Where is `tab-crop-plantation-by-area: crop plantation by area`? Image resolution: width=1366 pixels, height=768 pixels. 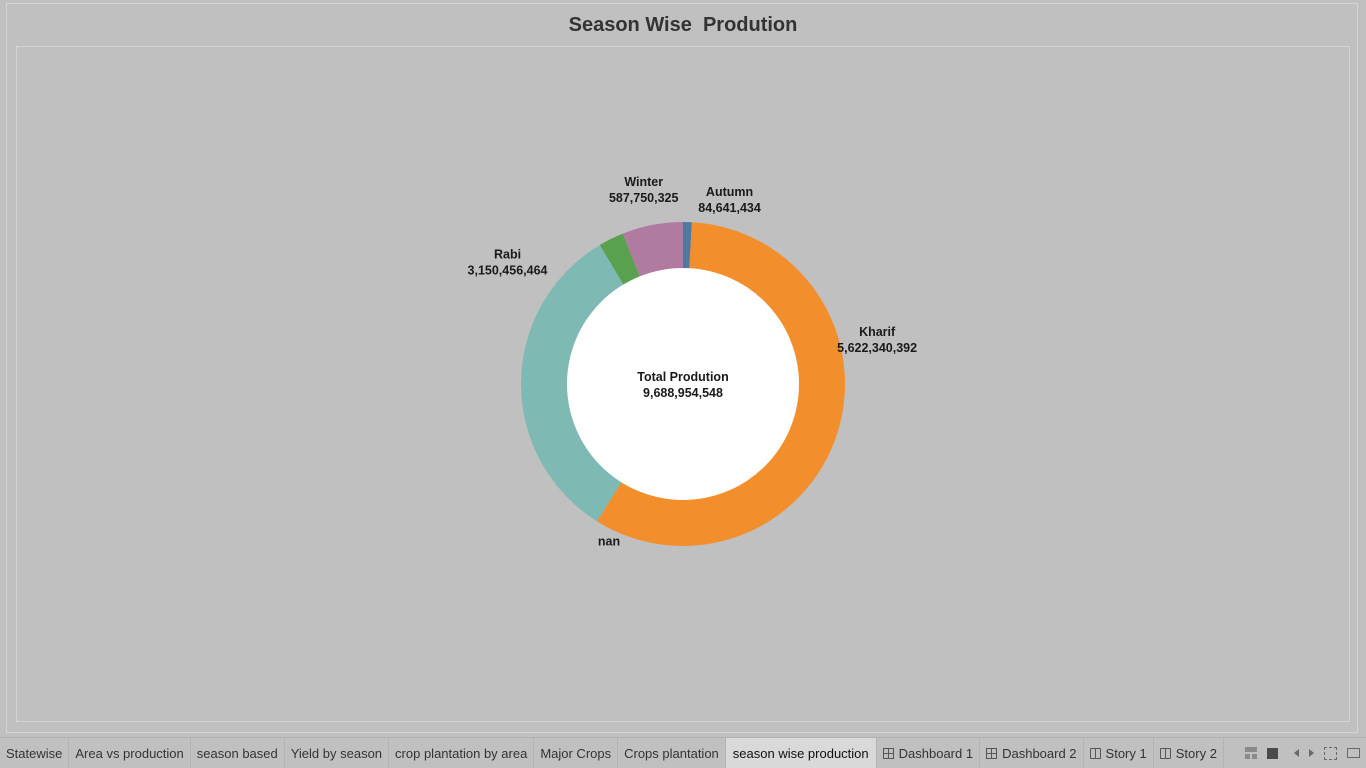 tab-crop-plantation-by-area: crop plantation by area is located at coordinates (462, 753).